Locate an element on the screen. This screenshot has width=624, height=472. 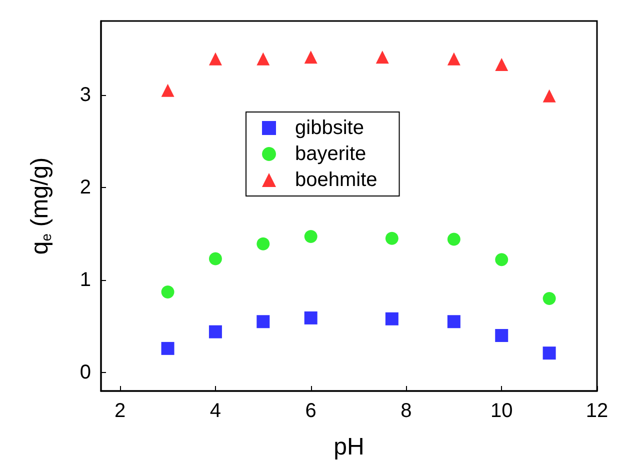
x-tick-label: 12 is located at coordinates (597, 411).